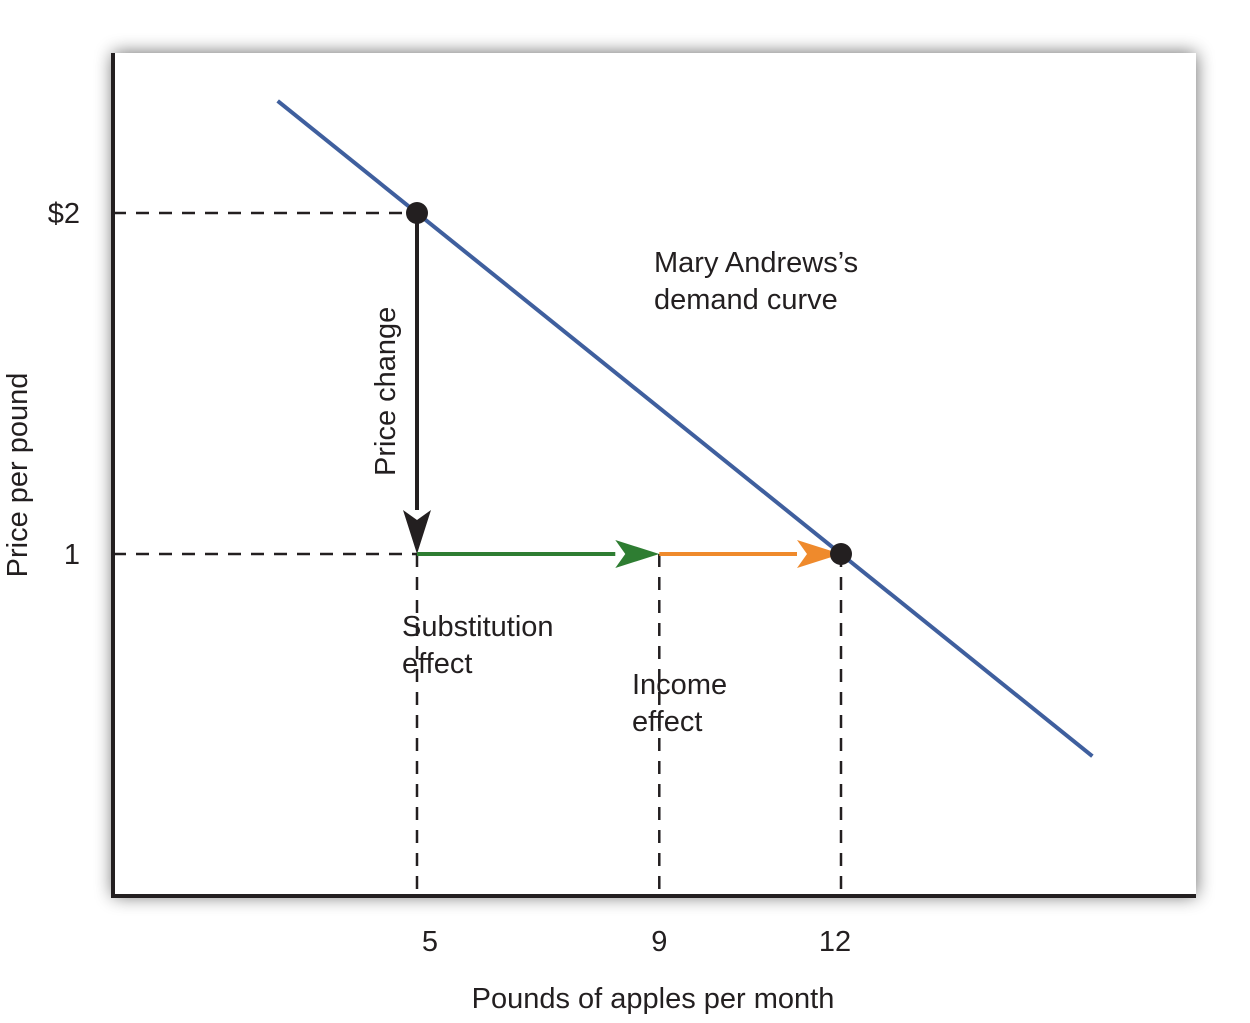  Describe the element at coordinates (72, 555) in the screenshot. I see `y-tick-label: 1` at that location.